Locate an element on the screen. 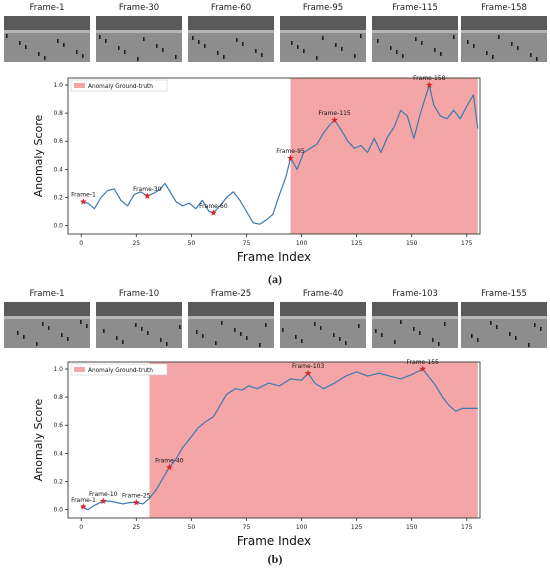  x-tick-label: 75 is located at coordinates (247, 243).